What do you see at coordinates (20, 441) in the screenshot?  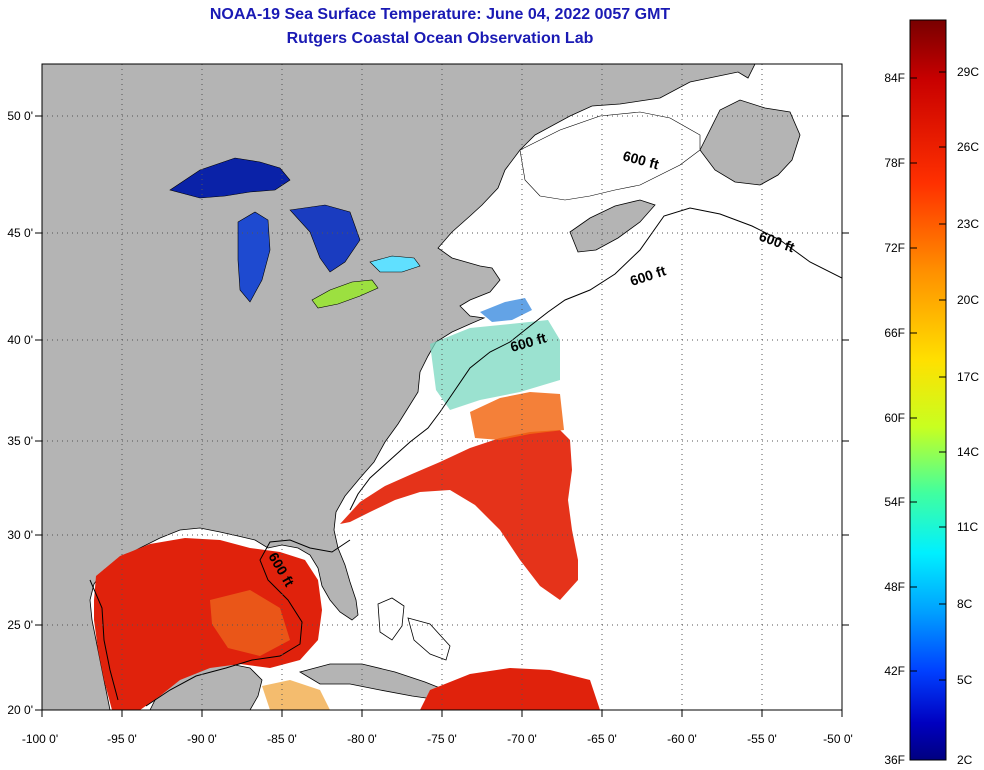 I see `y-tick-label: 35 0'` at bounding box center [20, 441].